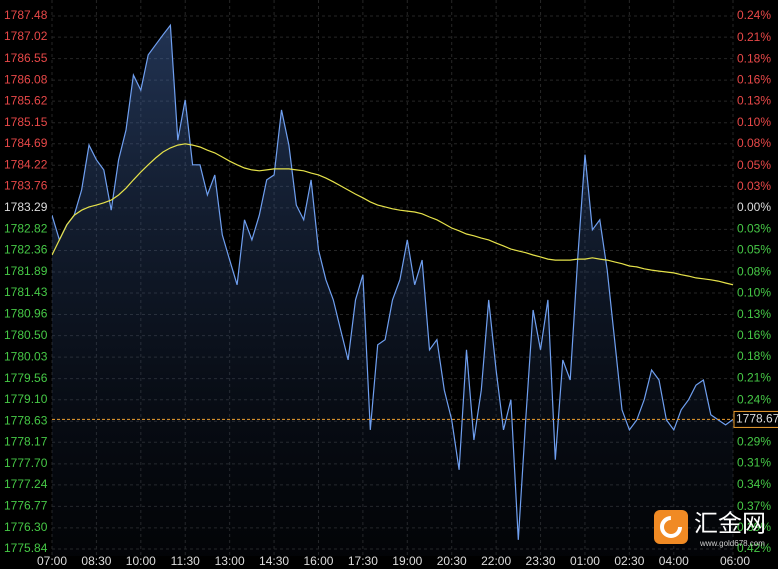 This screenshot has width=778, height=569. Describe the element at coordinates (26, 79) in the screenshot. I see `y-tick-label: 1786.08` at that location.